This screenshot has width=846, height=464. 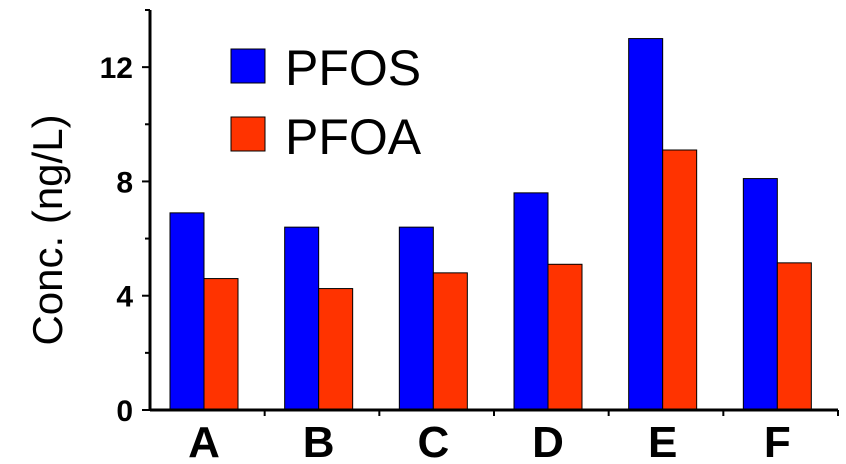 I want to click on bar-pfoa-b, so click(x=336, y=349).